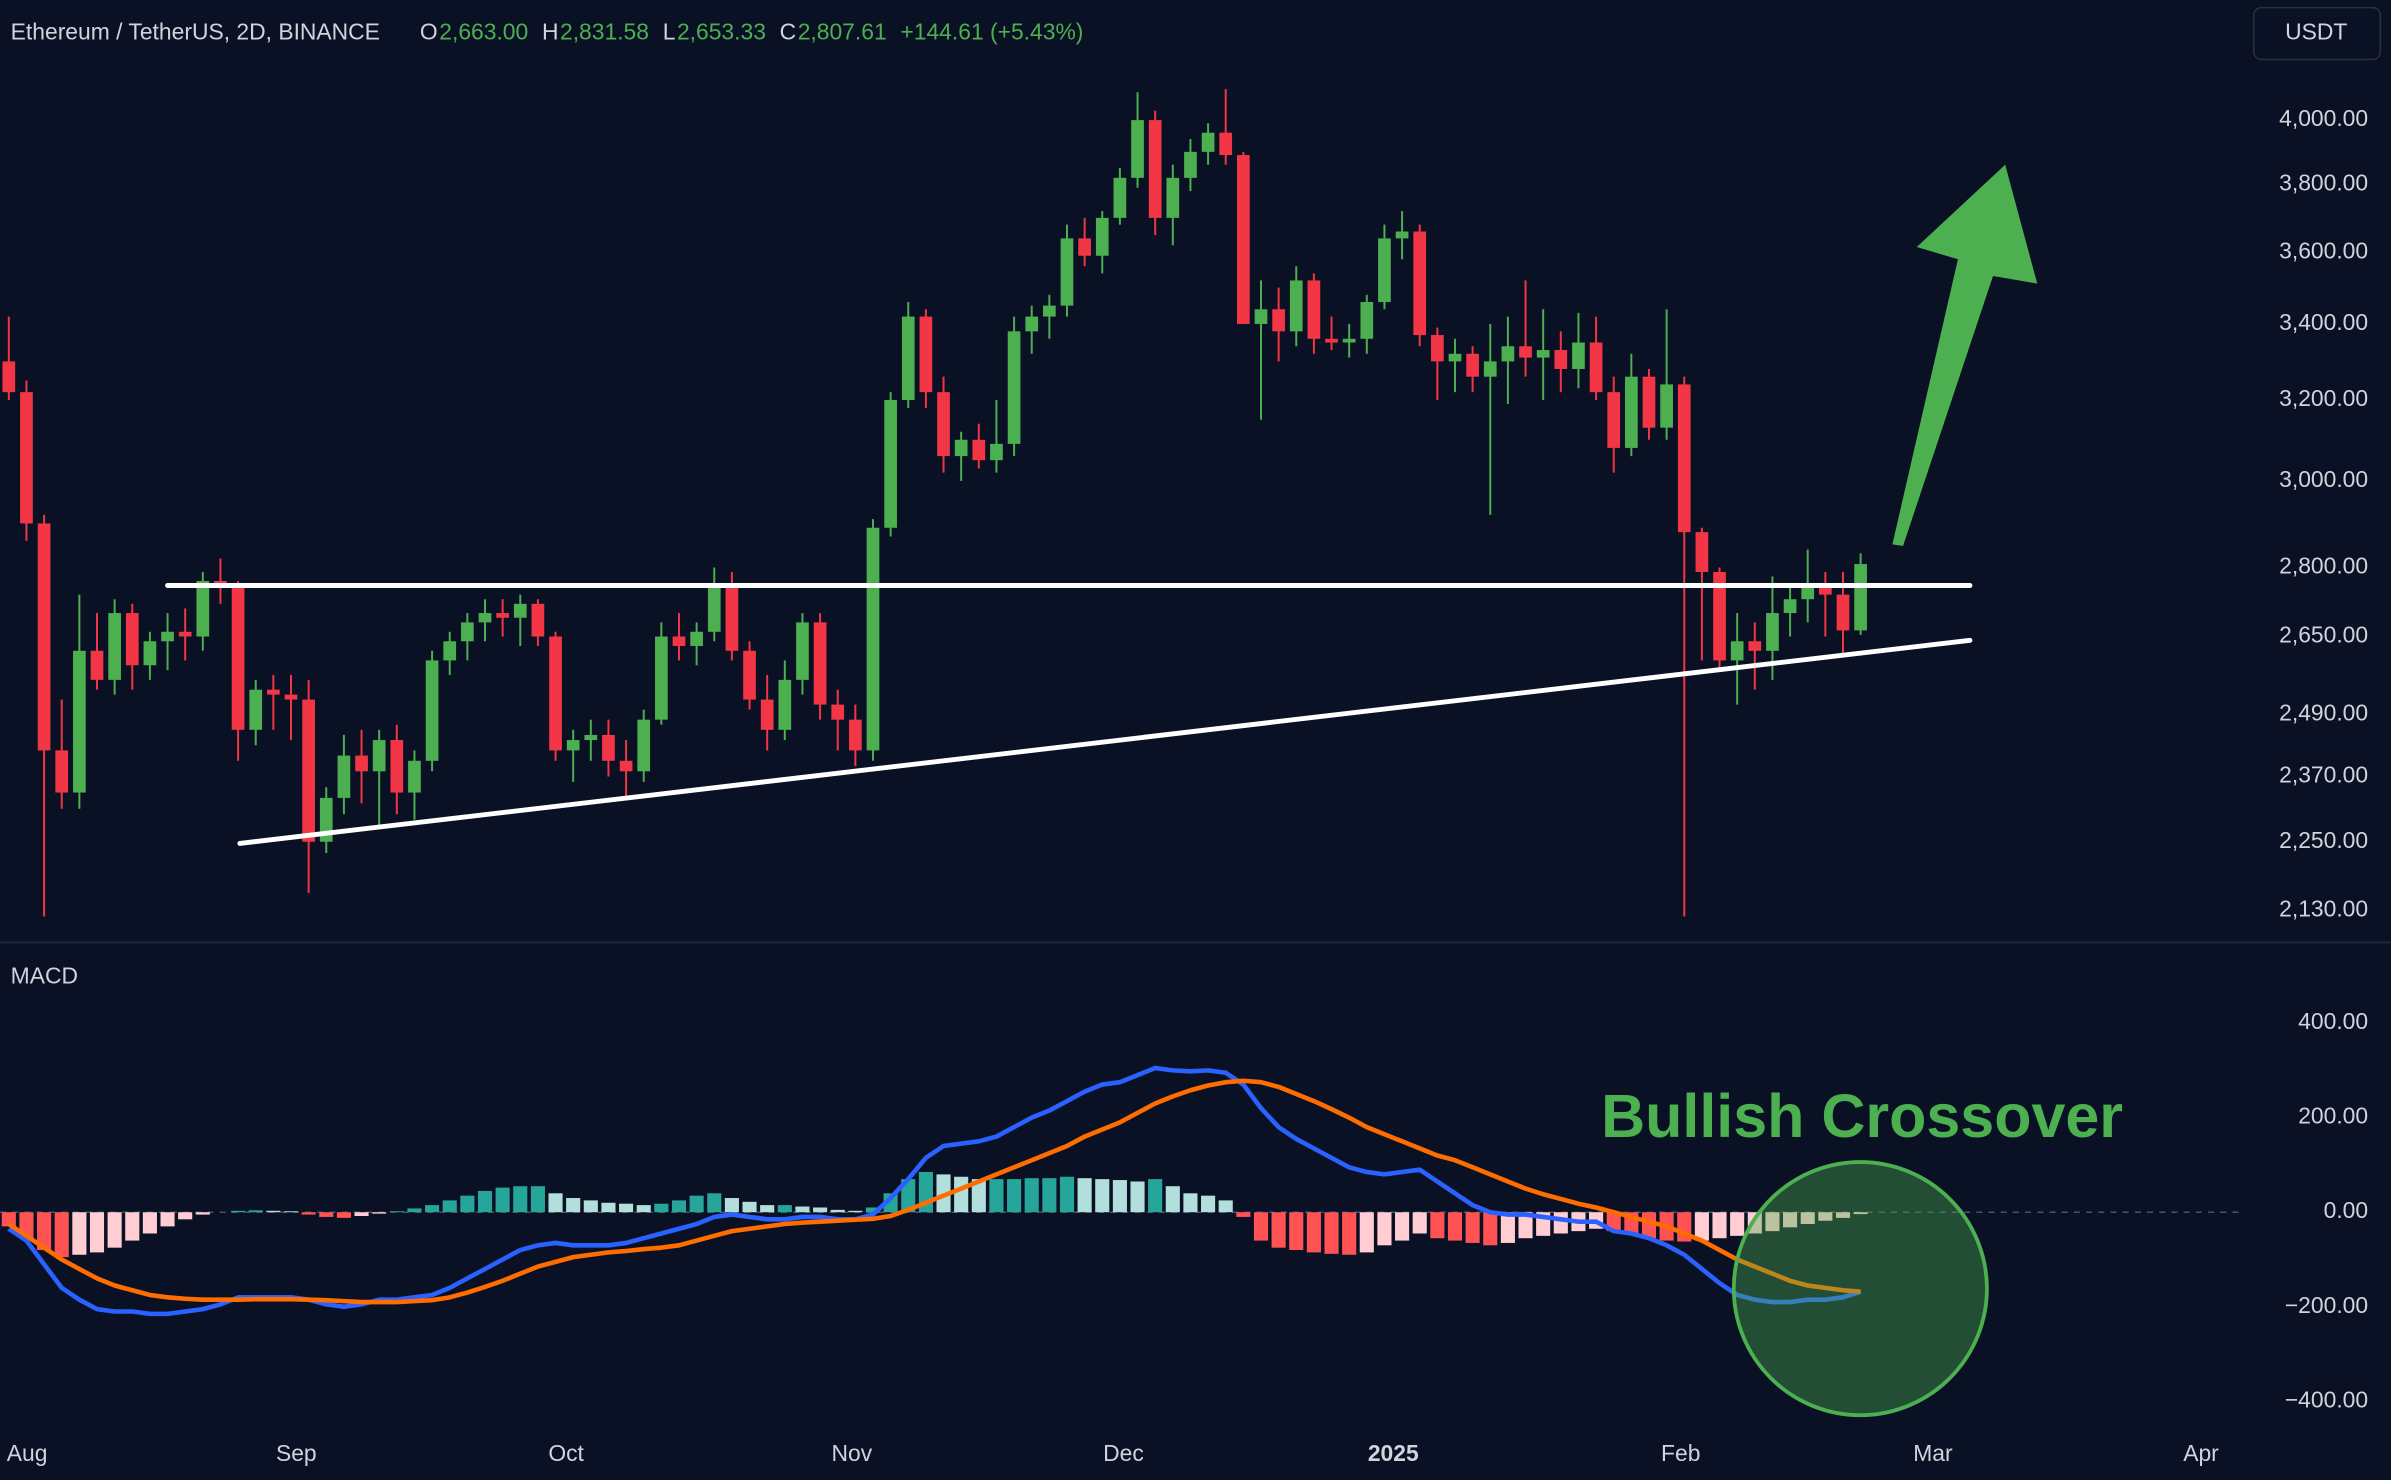 This screenshot has width=2391, height=1480. What do you see at coordinates (991, 32) in the screenshot?
I see `price-change: +144.61 (+5.43%)` at bounding box center [991, 32].